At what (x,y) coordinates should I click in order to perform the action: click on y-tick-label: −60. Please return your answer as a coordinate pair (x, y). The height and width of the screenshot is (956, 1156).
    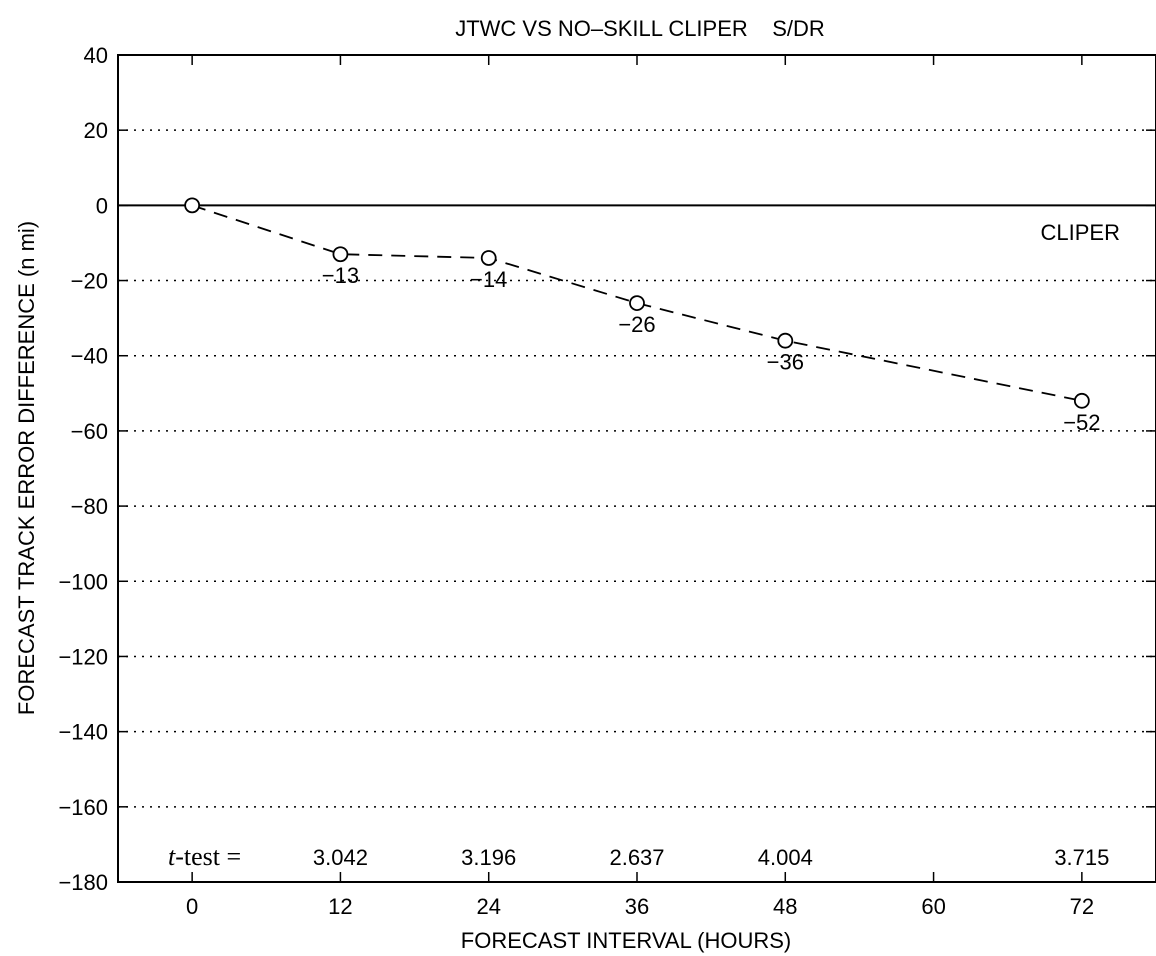
    Looking at the image, I should click on (89, 431).